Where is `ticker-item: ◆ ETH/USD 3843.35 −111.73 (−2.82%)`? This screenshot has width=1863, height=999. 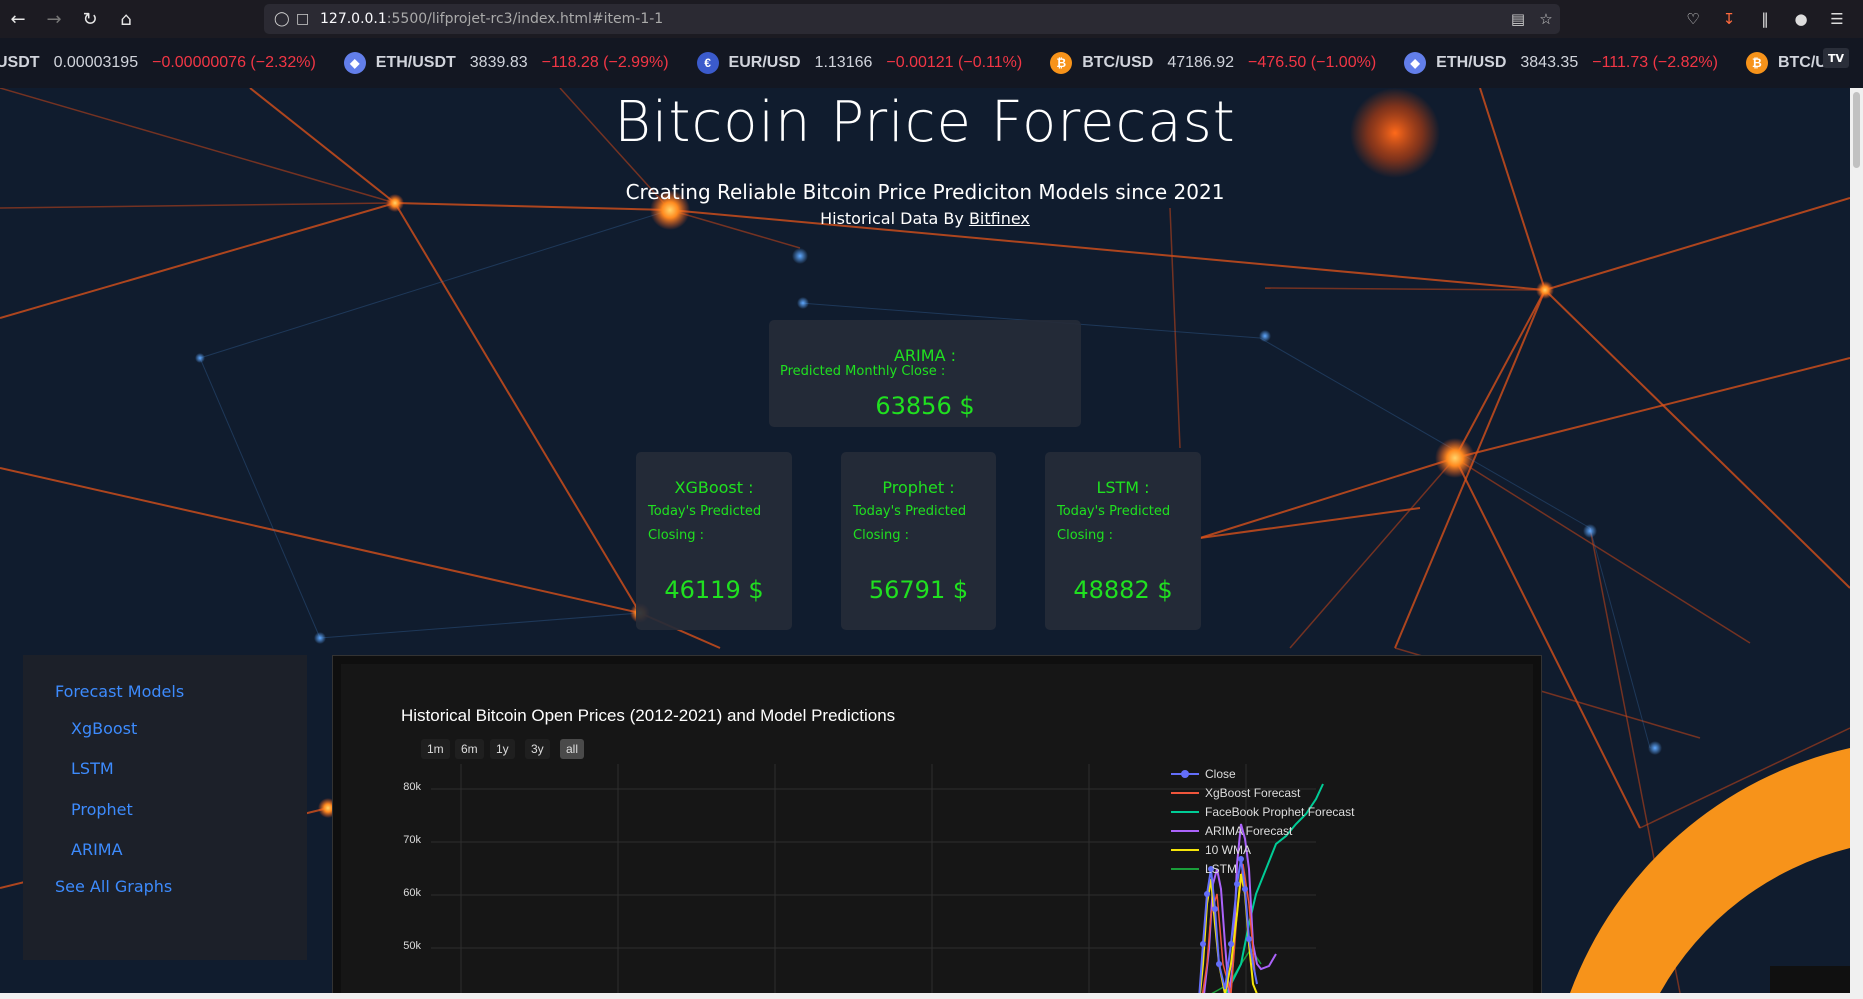 ticker-item: ◆ ETH/USD 3843.35 −111.73 (−2.82%) is located at coordinates (1561, 63).